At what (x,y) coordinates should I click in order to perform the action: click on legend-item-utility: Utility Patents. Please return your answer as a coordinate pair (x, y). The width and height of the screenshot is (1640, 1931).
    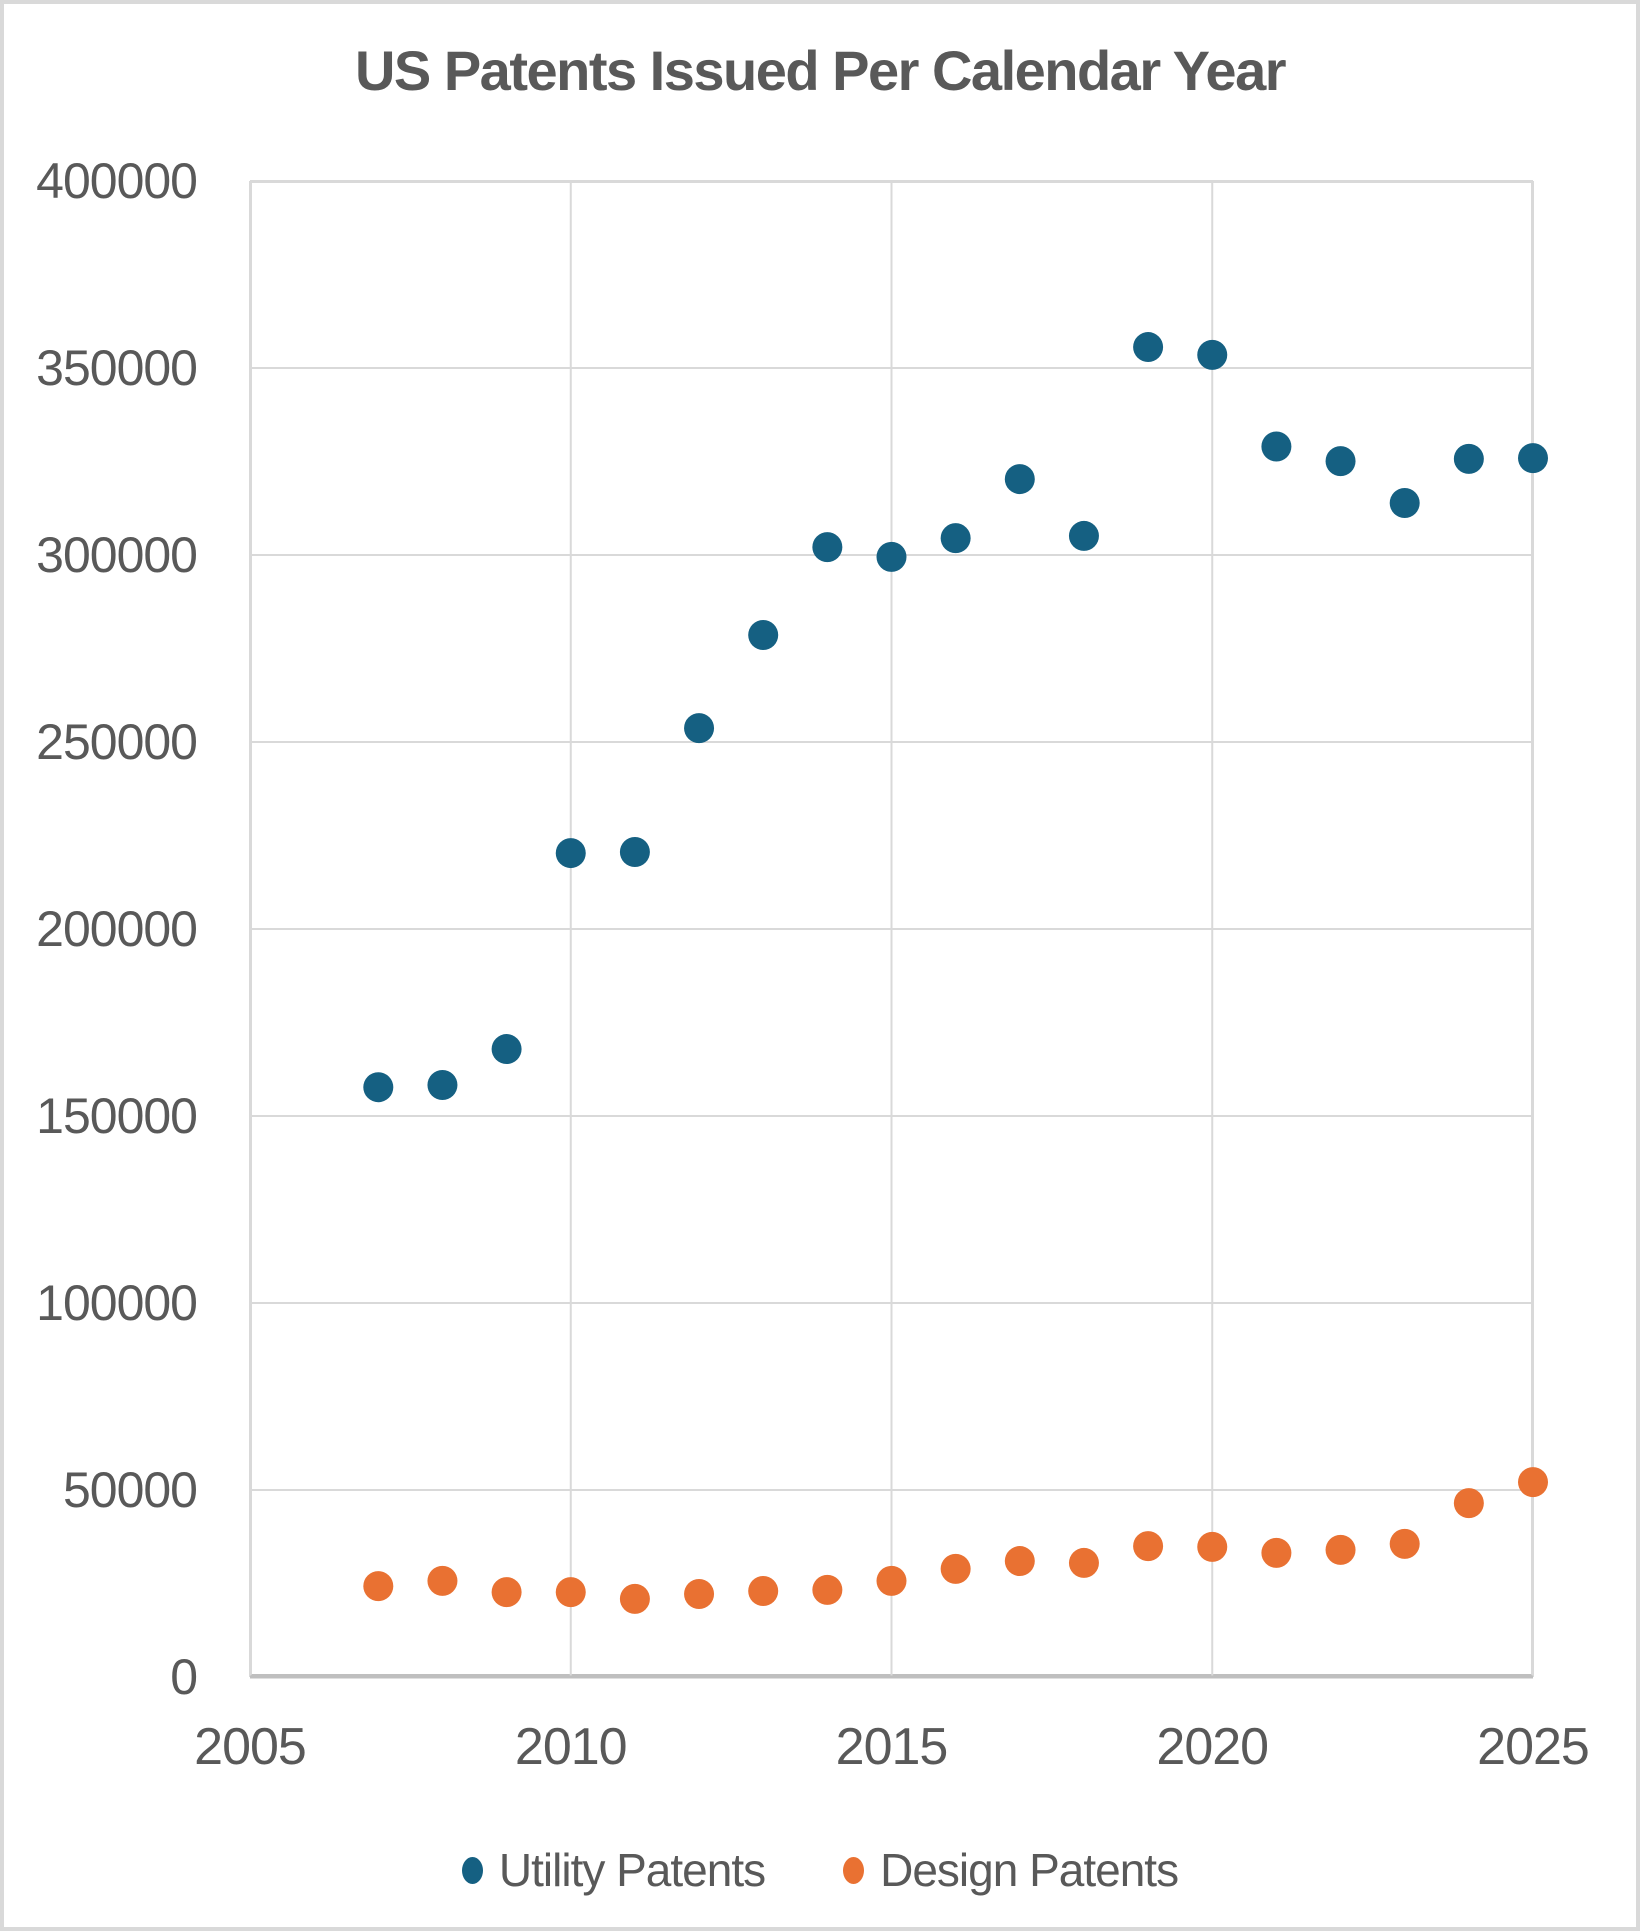
    Looking at the image, I should click on (613, 1870).